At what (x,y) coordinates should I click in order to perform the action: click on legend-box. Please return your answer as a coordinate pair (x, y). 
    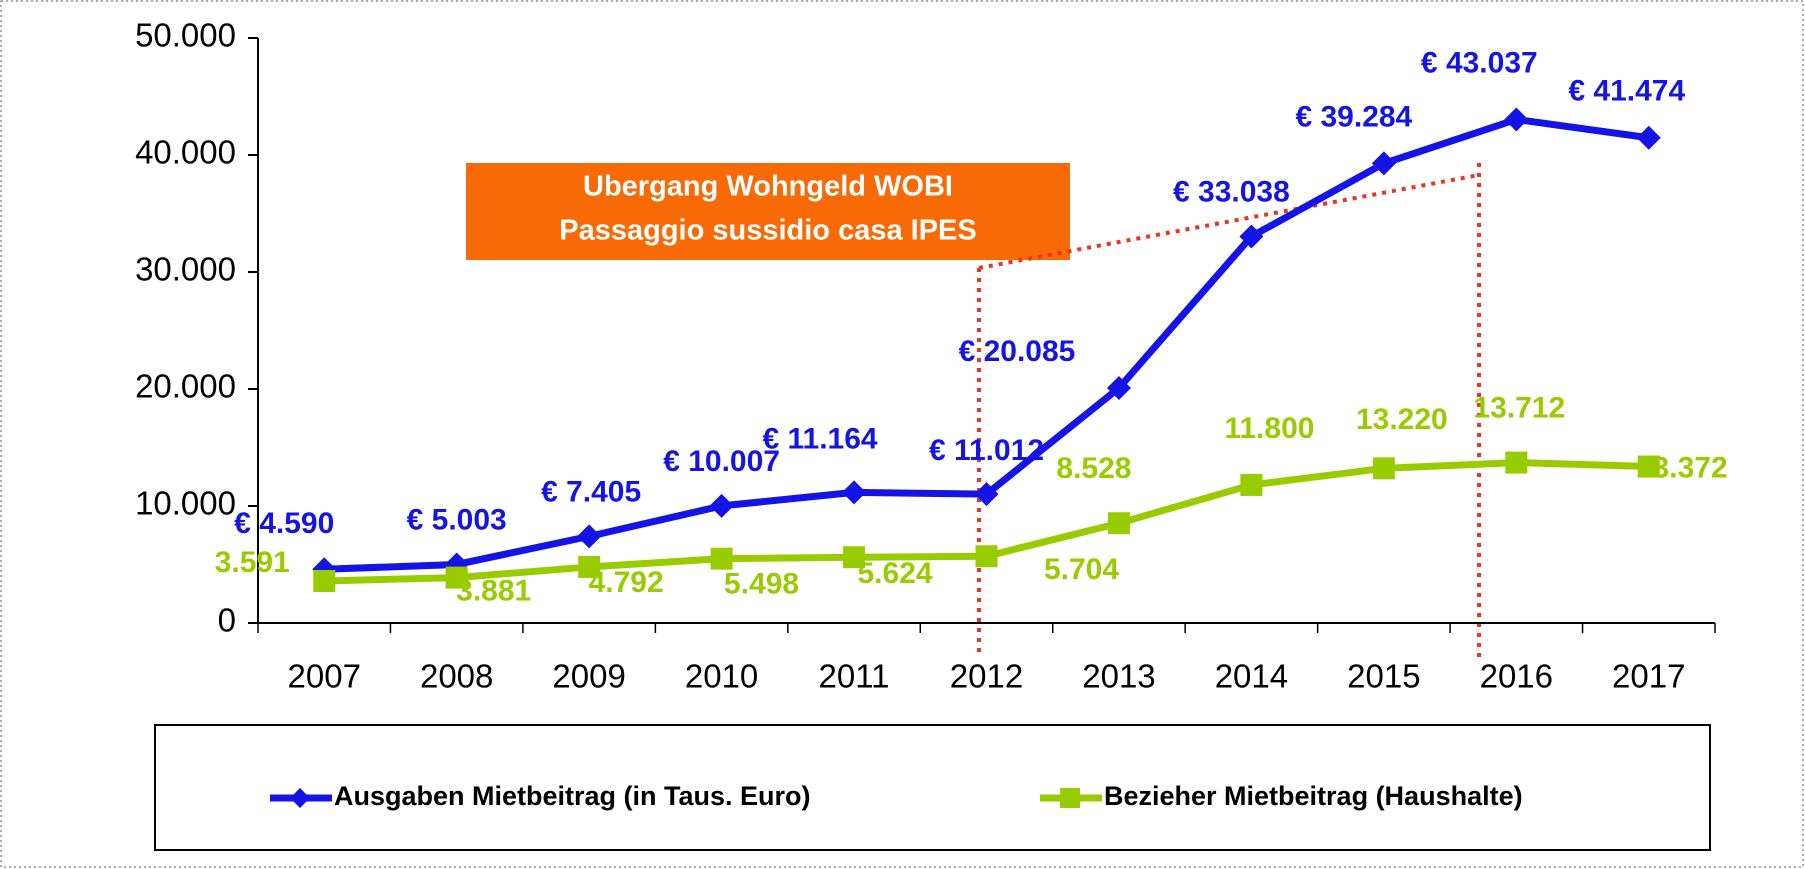
    Looking at the image, I should click on (932, 787).